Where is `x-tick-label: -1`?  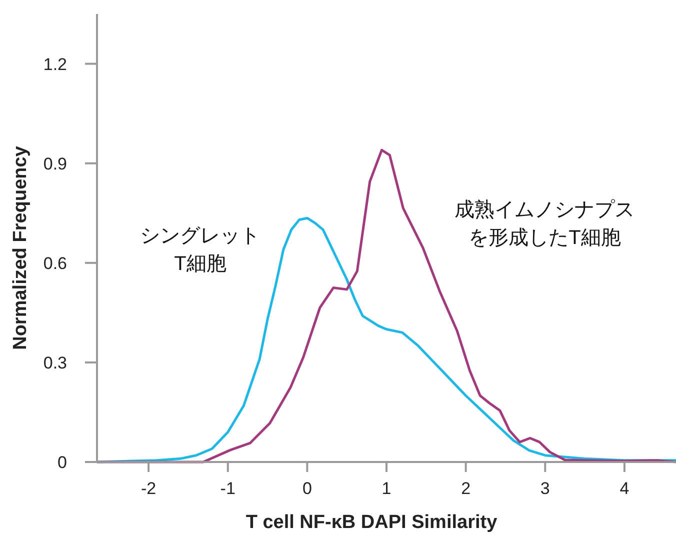 x-tick-label: -1 is located at coordinates (228, 488).